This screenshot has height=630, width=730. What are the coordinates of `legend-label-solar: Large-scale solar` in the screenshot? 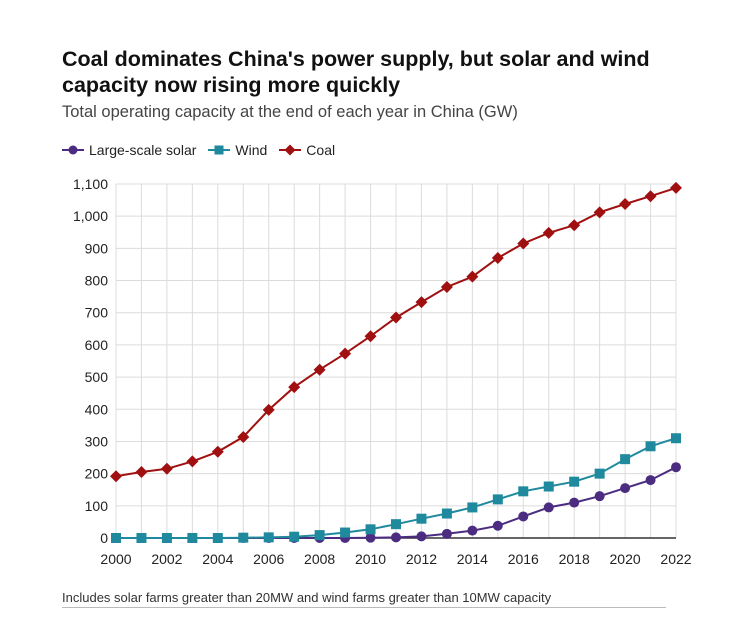 It's located at (143, 150).